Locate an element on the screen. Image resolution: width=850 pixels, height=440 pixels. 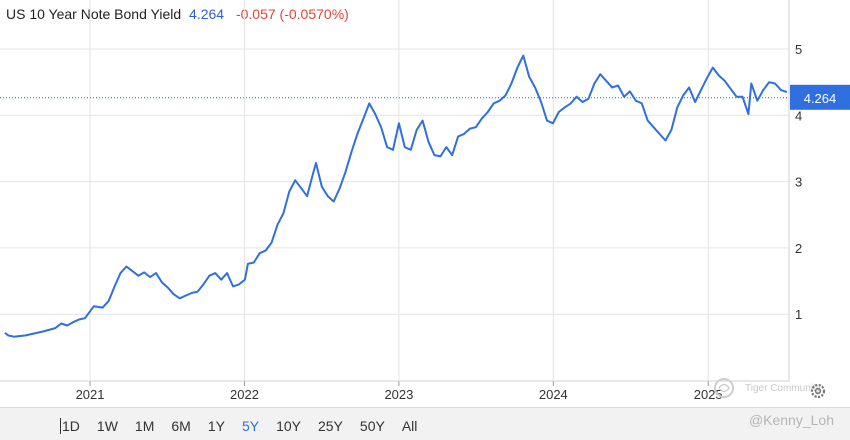
current-value-tag-label: 4.264 is located at coordinates (820, 98).